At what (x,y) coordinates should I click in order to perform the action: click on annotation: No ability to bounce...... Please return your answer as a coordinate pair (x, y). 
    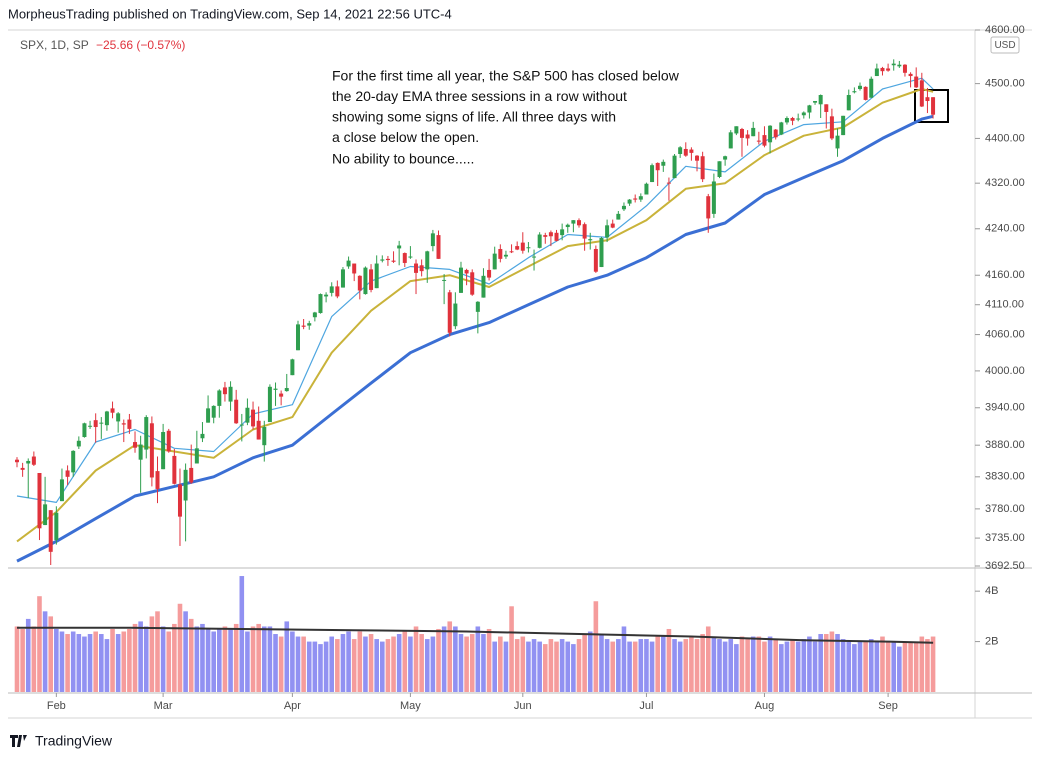
    Looking at the image, I should click on (403, 159).